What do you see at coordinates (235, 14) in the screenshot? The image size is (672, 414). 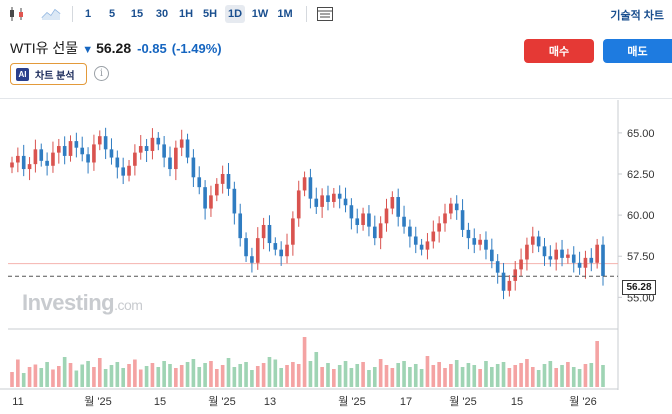 I see `timeframe-1d-button: 1D` at bounding box center [235, 14].